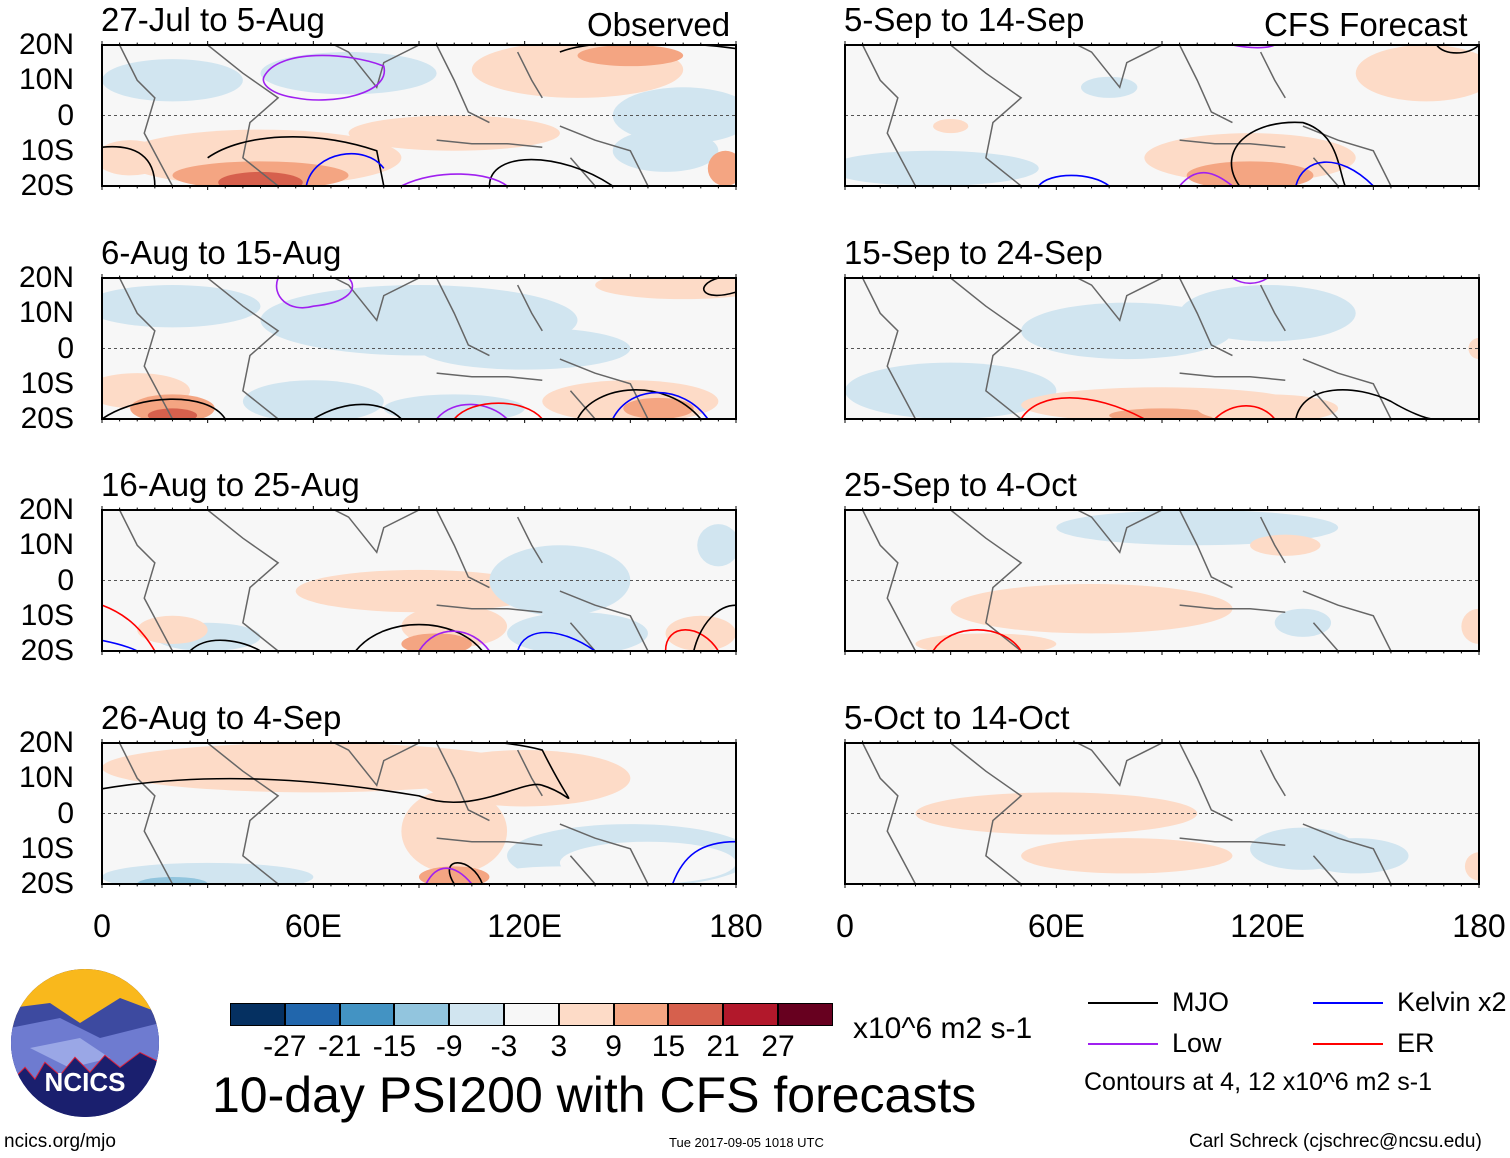 The width and height of the screenshot is (1510, 1158). What do you see at coordinates (46, 44) in the screenshot?
I see `lat-tick-label: 20N` at bounding box center [46, 44].